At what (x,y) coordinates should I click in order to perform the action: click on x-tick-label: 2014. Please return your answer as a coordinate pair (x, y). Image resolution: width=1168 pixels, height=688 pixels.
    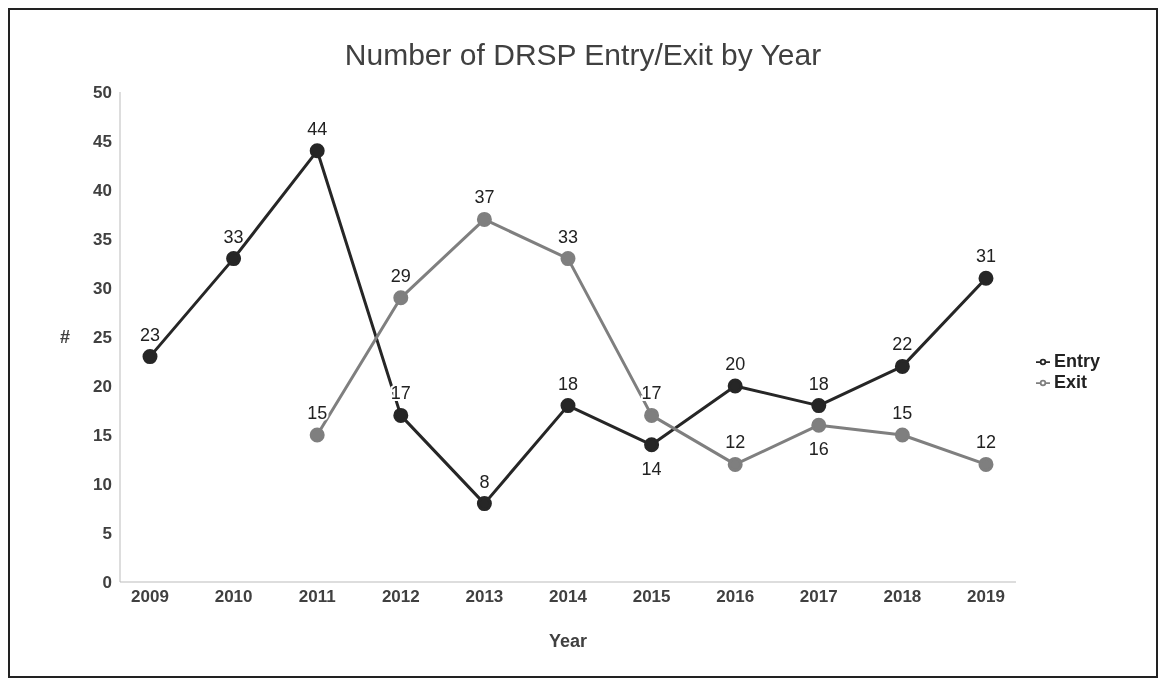
    Looking at the image, I should click on (568, 597).